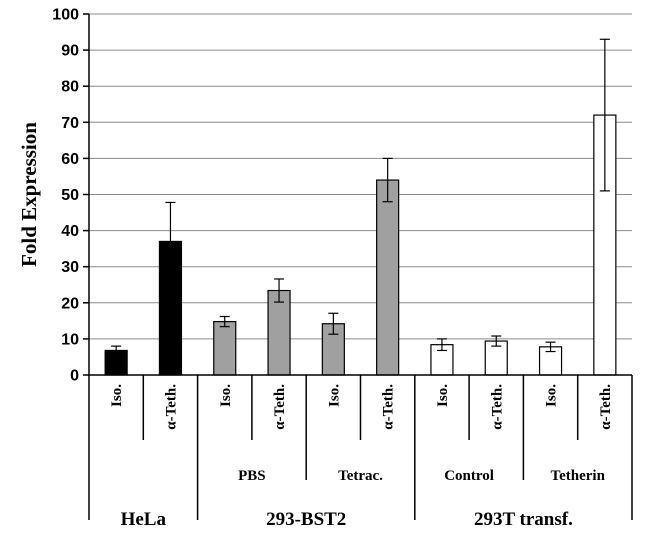 This screenshot has height=533, width=648. What do you see at coordinates (70, 303) in the screenshot?
I see `y-tick-label: 20` at bounding box center [70, 303].